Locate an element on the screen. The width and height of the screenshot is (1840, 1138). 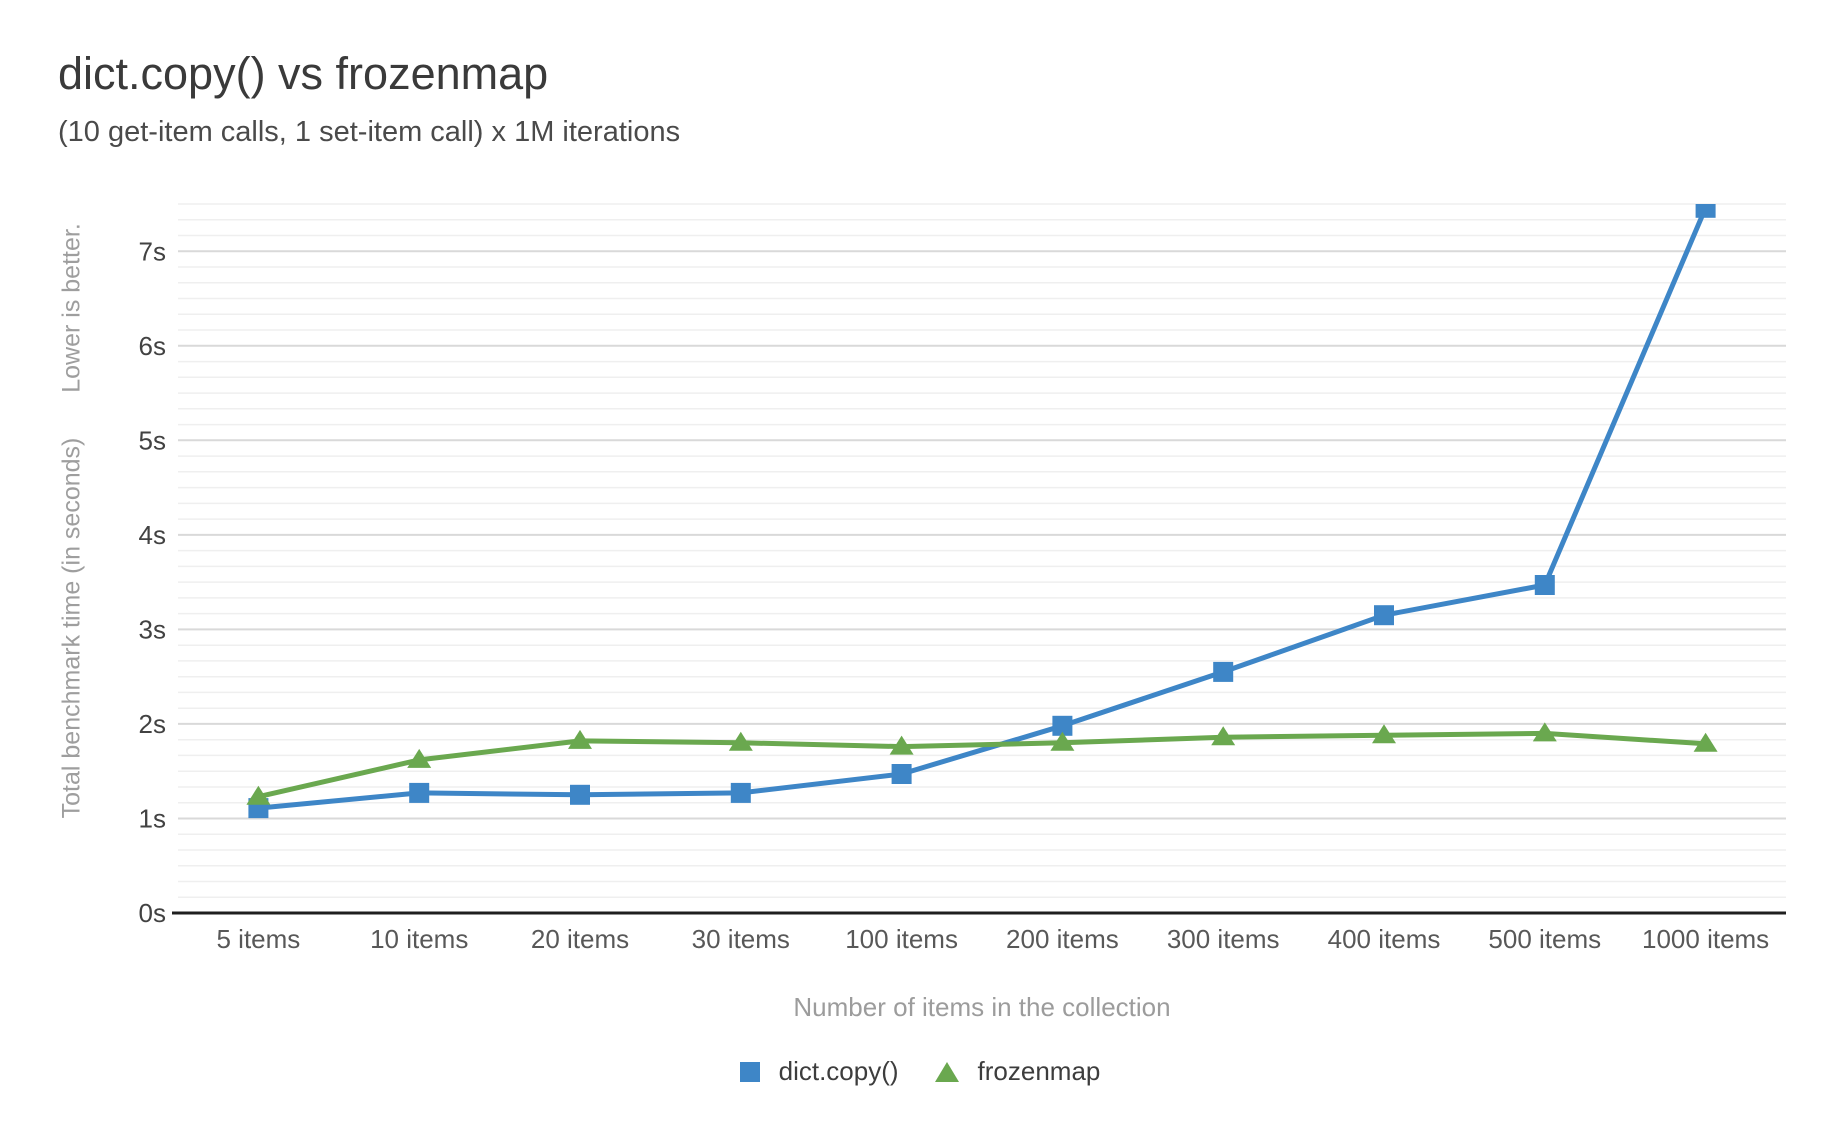
x-tick-label: 300 items is located at coordinates (1223, 939).